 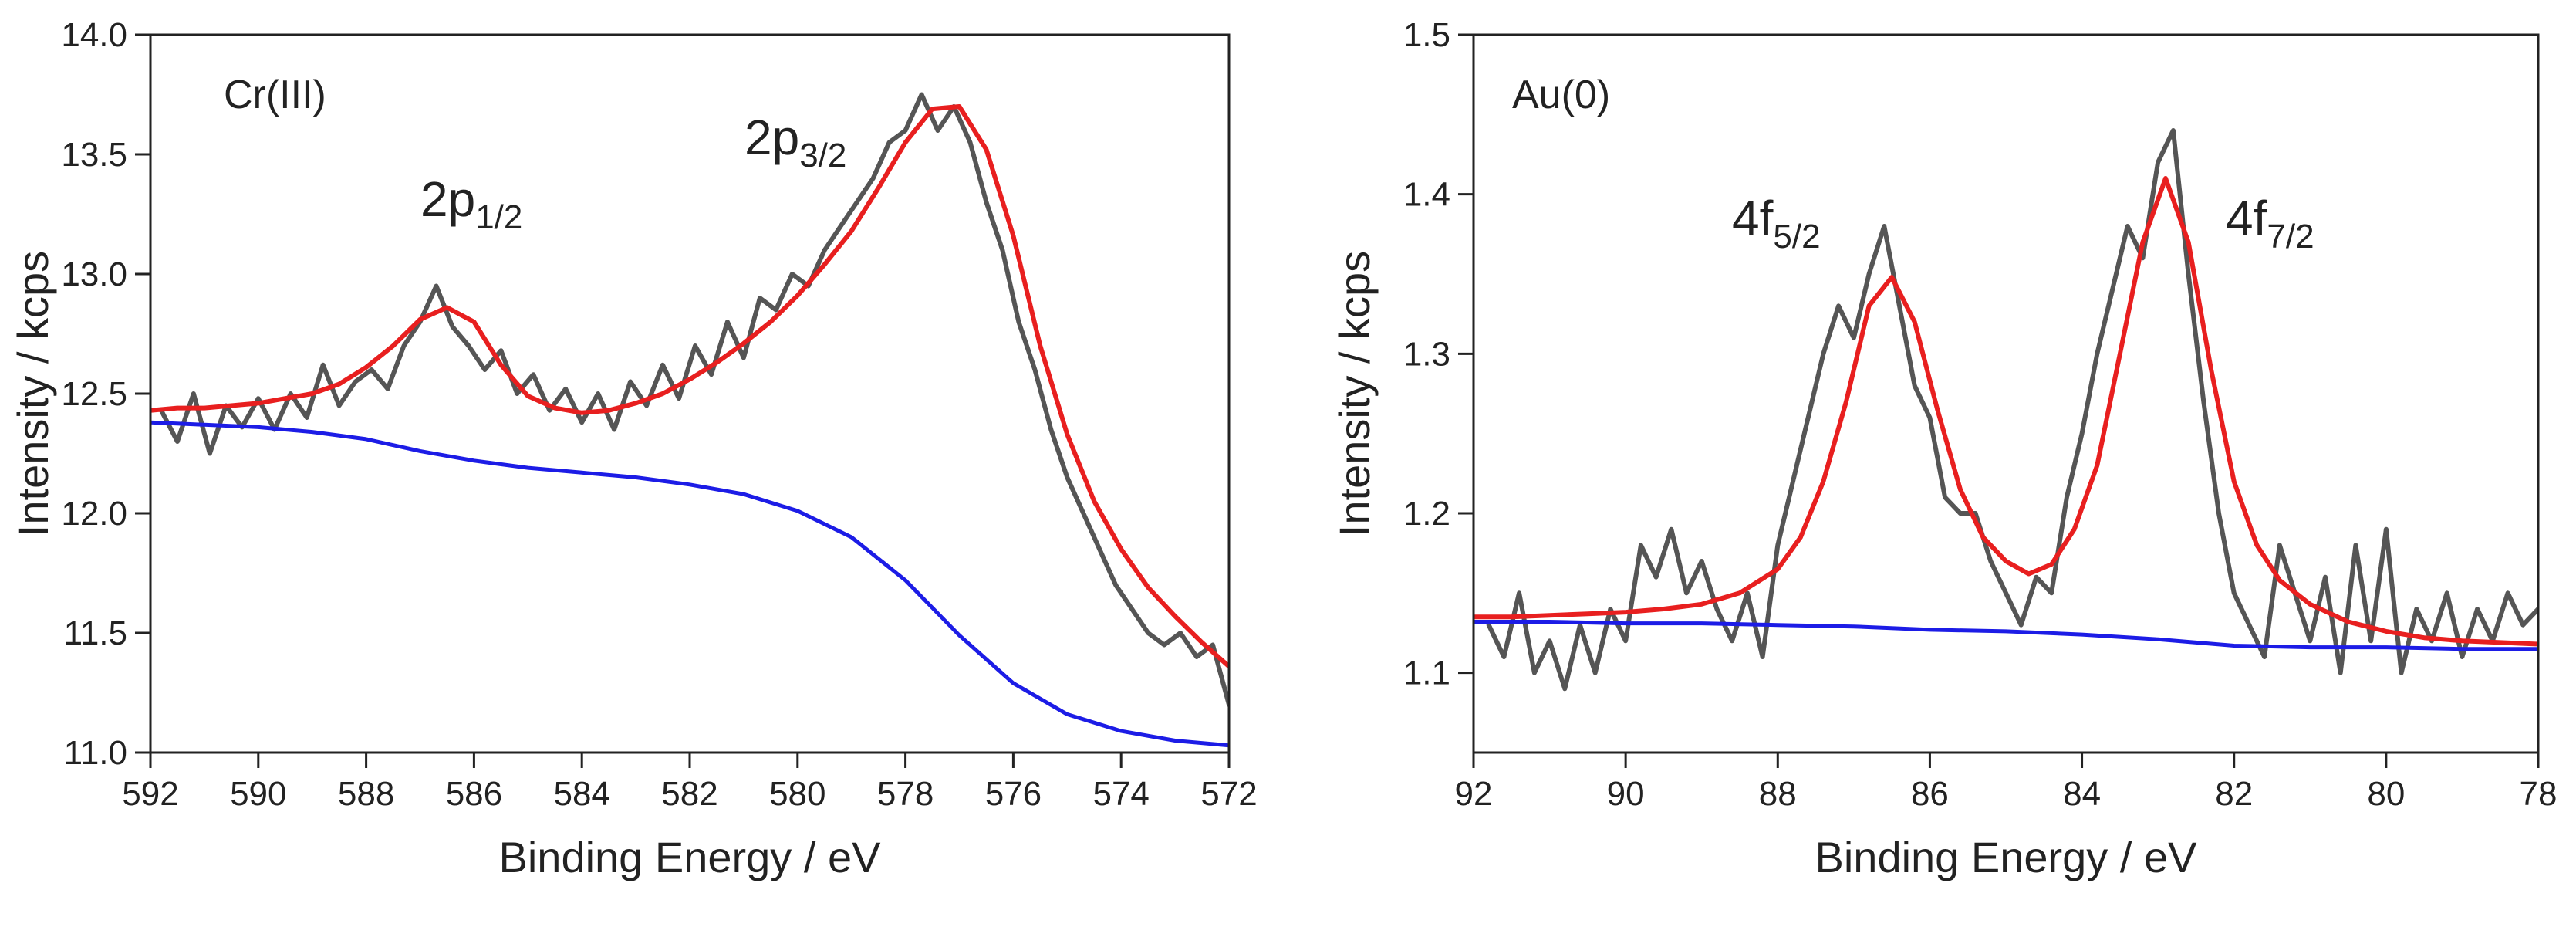 What do you see at coordinates (1426, 673) in the screenshot?
I see `y-tick-label: 1.1` at bounding box center [1426, 673].